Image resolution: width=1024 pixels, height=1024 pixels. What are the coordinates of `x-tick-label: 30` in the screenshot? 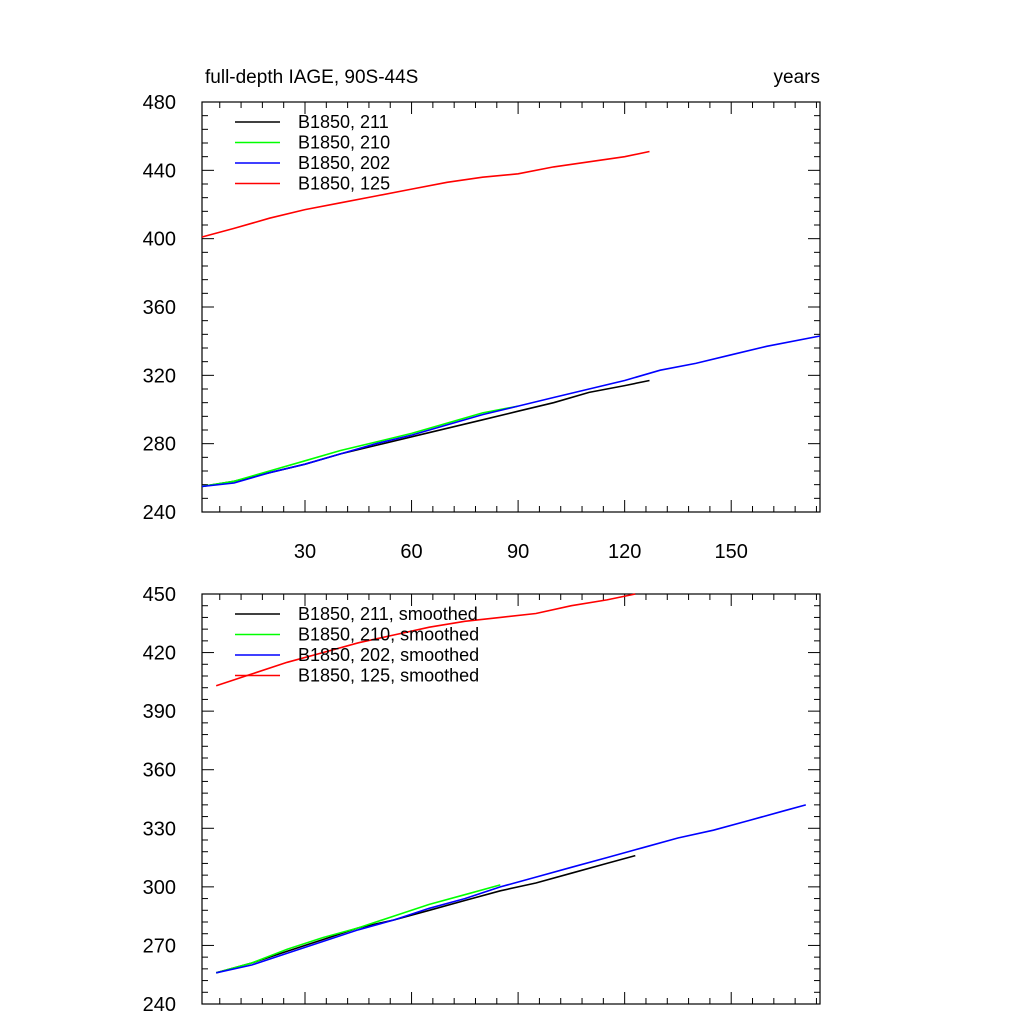 It's located at (305, 552).